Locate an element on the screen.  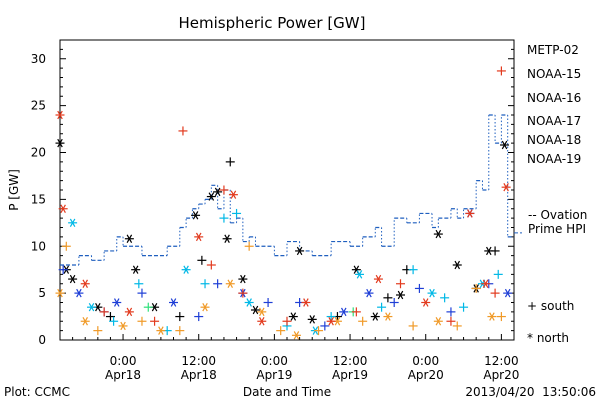
x-axis-label: Date and Time is located at coordinates (287, 392).